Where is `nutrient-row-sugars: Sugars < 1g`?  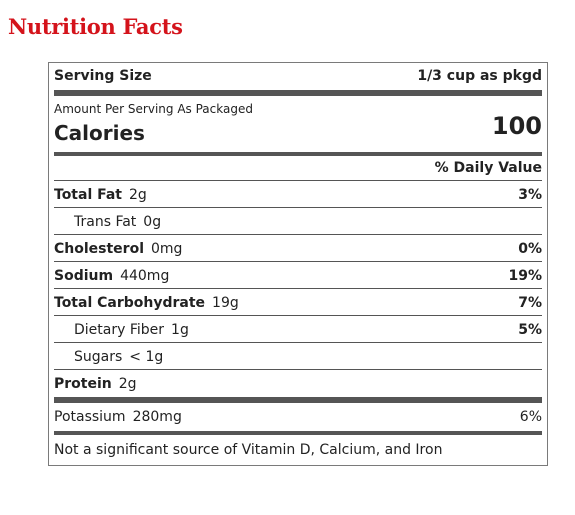 nutrient-row-sugars: Sugars < 1g is located at coordinates (298, 357).